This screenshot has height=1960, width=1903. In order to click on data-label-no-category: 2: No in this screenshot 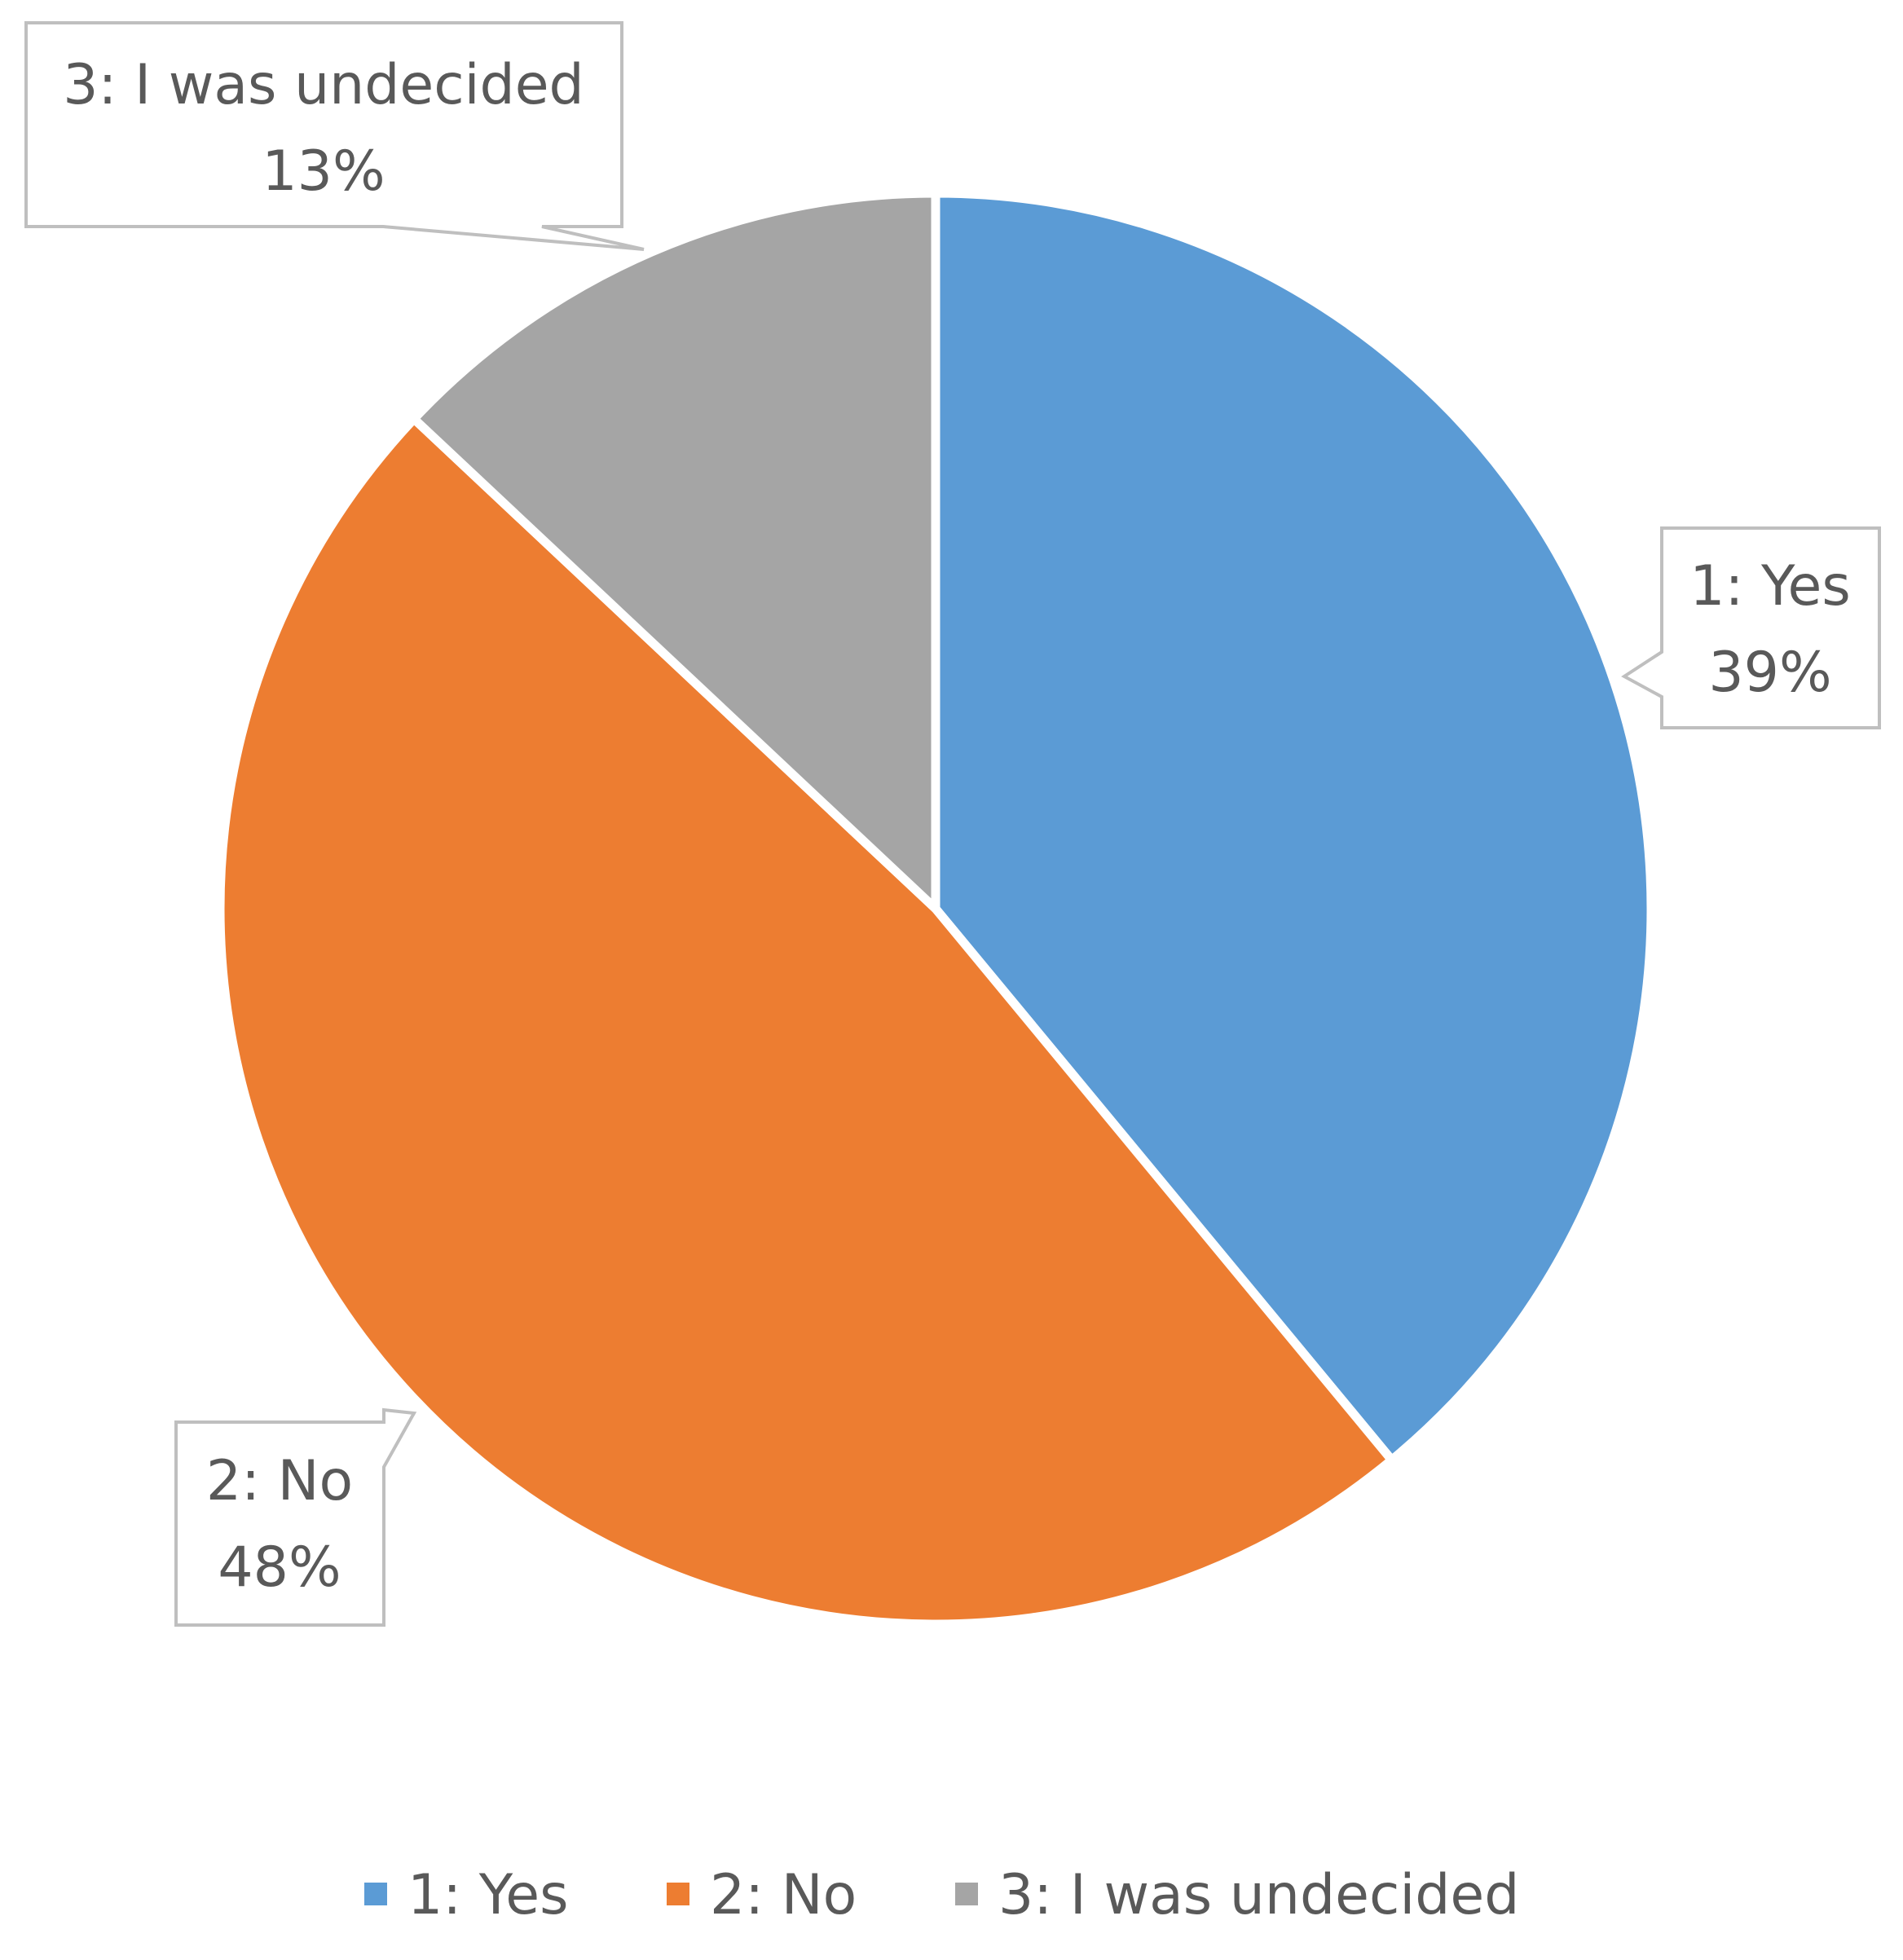, I will do `click(279, 1481)`.